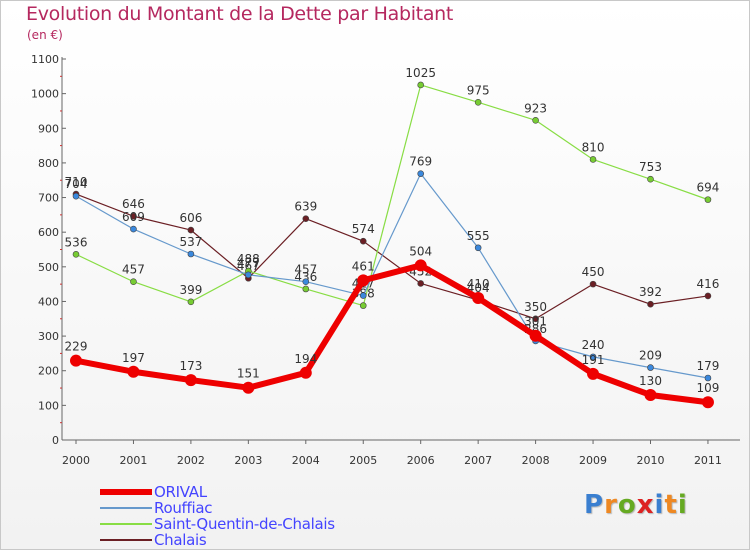 This screenshot has width=750, height=550. What do you see at coordinates (707, 366) in the screenshot?
I see `data-label: 179` at bounding box center [707, 366].